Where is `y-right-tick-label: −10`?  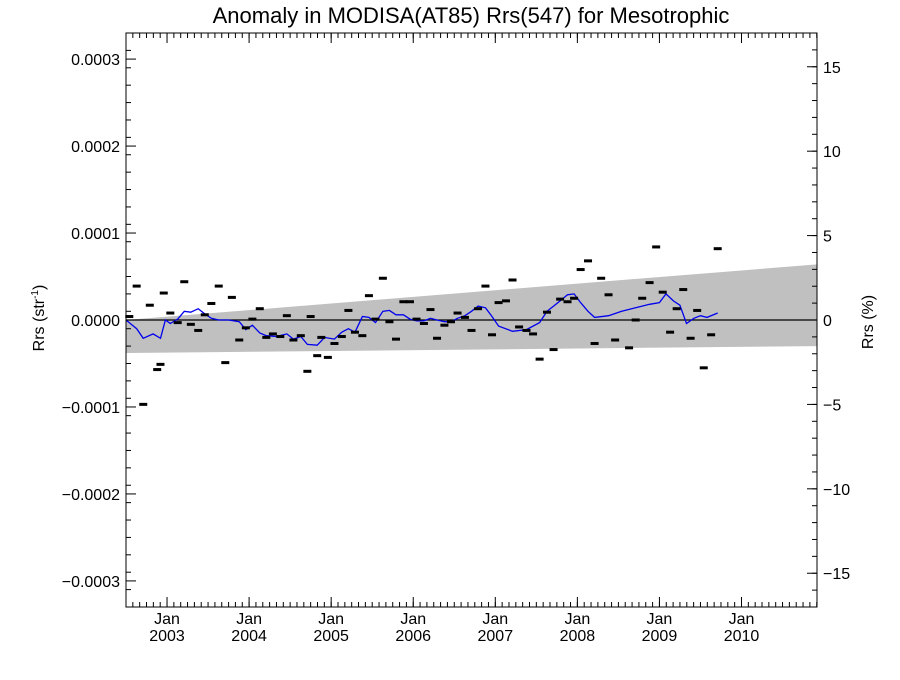 y-right-tick-label: −10 is located at coordinates (836, 490).